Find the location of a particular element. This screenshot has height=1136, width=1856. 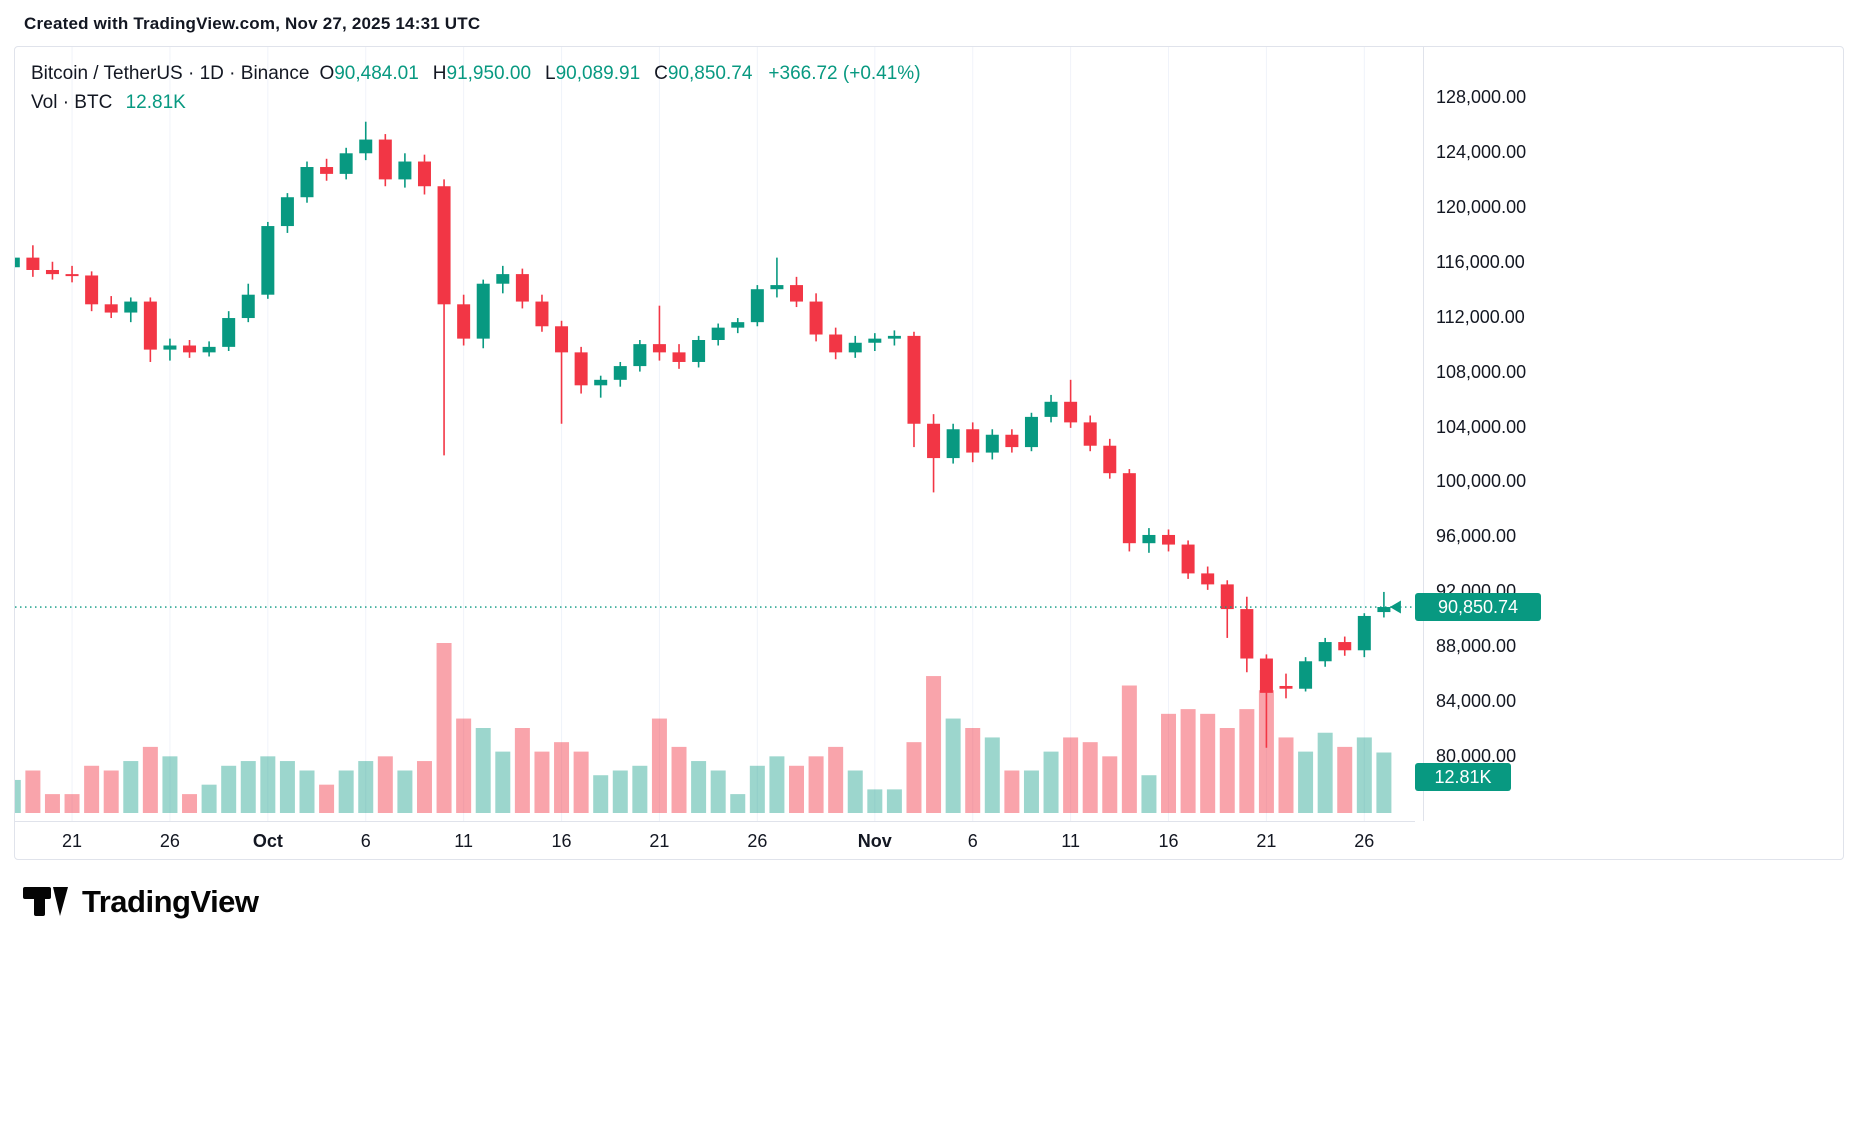

tradingview-brand: TradingView is located at coordinates (170, 901).